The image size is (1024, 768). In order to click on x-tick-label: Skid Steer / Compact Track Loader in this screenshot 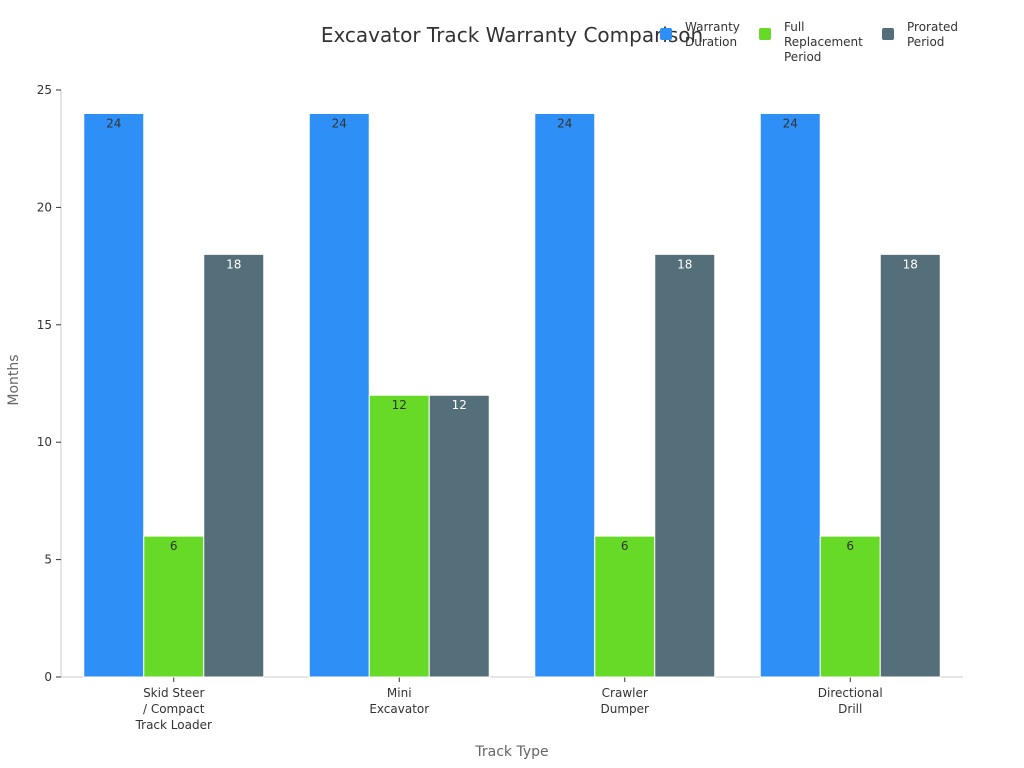, I will do `click(173, 709)`.